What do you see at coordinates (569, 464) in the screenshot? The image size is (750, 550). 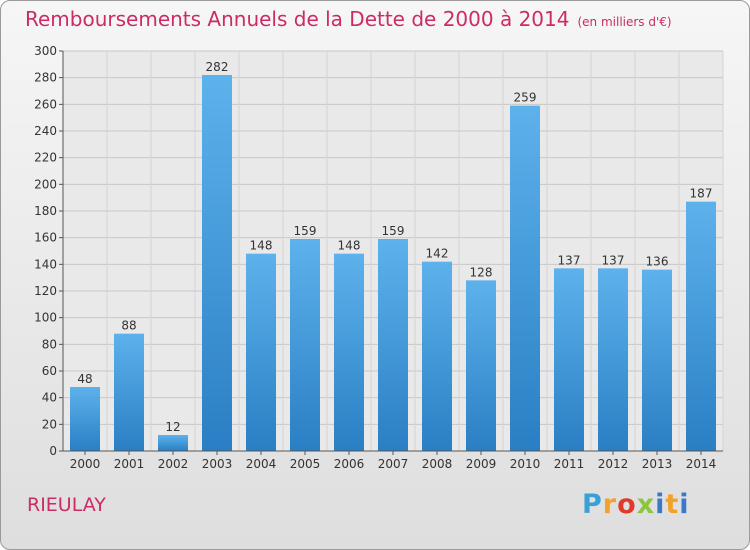 I see `x-tick-label: 2011` at bounding box center [569, 464].